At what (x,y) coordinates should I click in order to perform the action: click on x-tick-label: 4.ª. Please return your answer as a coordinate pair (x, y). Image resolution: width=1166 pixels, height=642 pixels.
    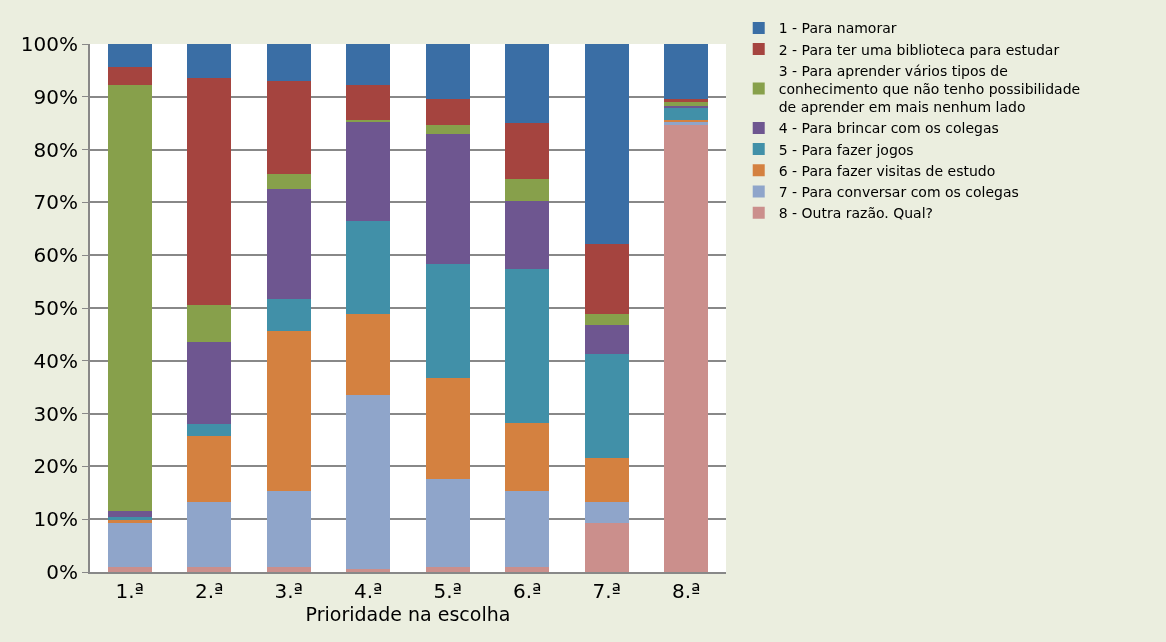
    Looking at the image, I should click on (368, 591).